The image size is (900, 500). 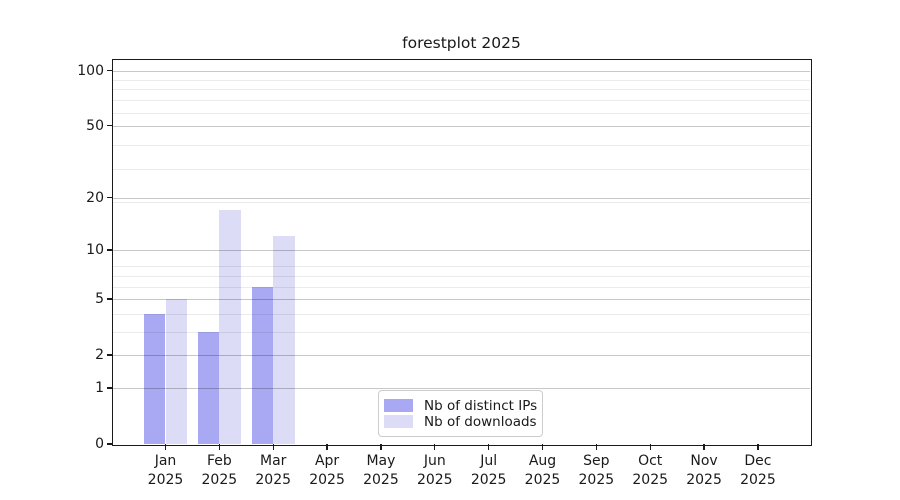 I want to click on y-tick-label: 5, so click(x=99, y=298).